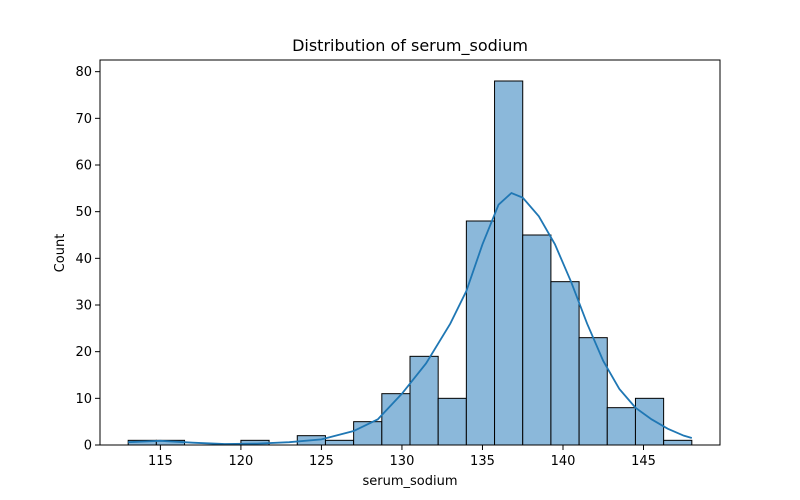 This screenshot has height=500, width=800. I want to click on x-tick-label: 130, so click(402, 461).